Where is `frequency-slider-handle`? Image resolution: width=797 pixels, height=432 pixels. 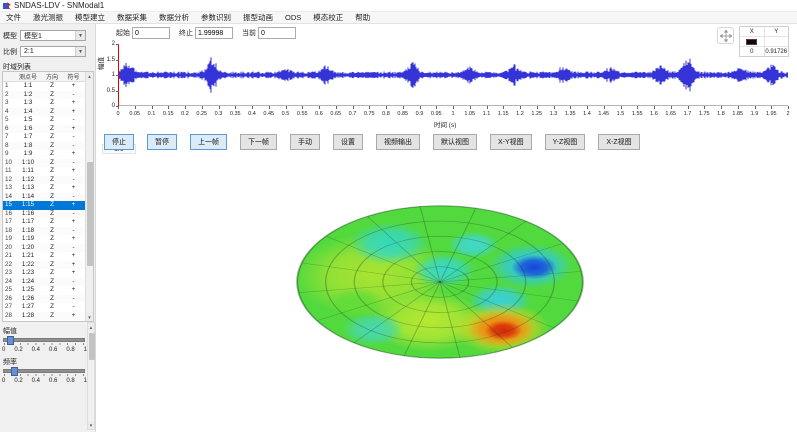 frequency-slider-handle is located at coordinates (14, 371).